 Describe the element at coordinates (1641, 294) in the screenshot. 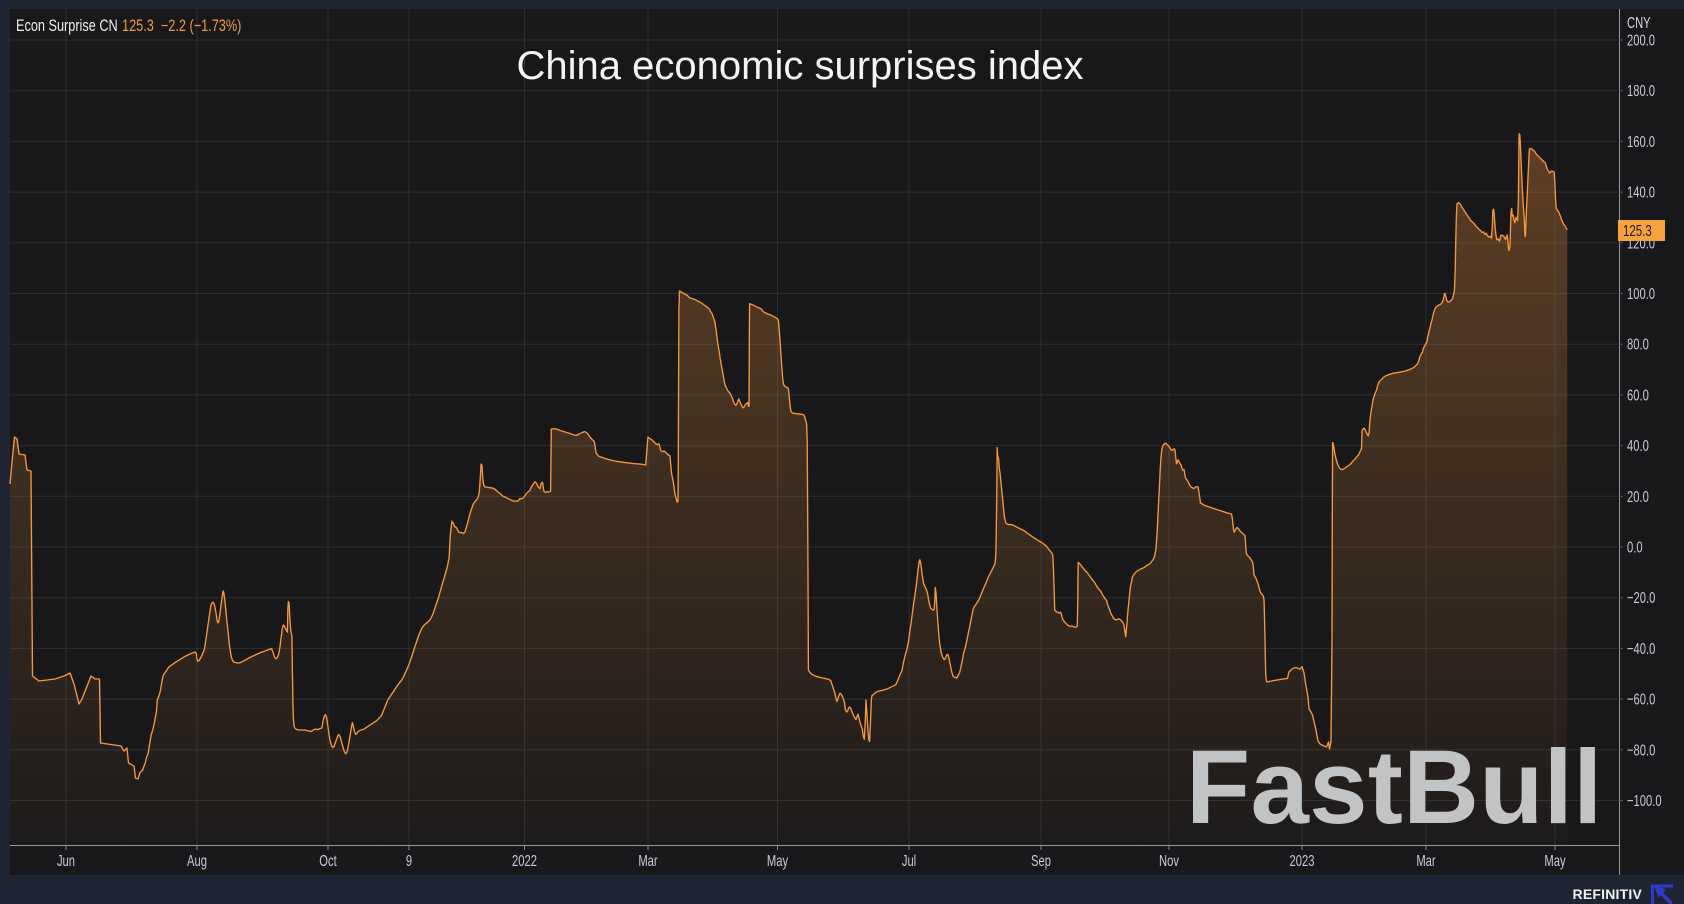

I see `svg-text: 100.0` at that location.